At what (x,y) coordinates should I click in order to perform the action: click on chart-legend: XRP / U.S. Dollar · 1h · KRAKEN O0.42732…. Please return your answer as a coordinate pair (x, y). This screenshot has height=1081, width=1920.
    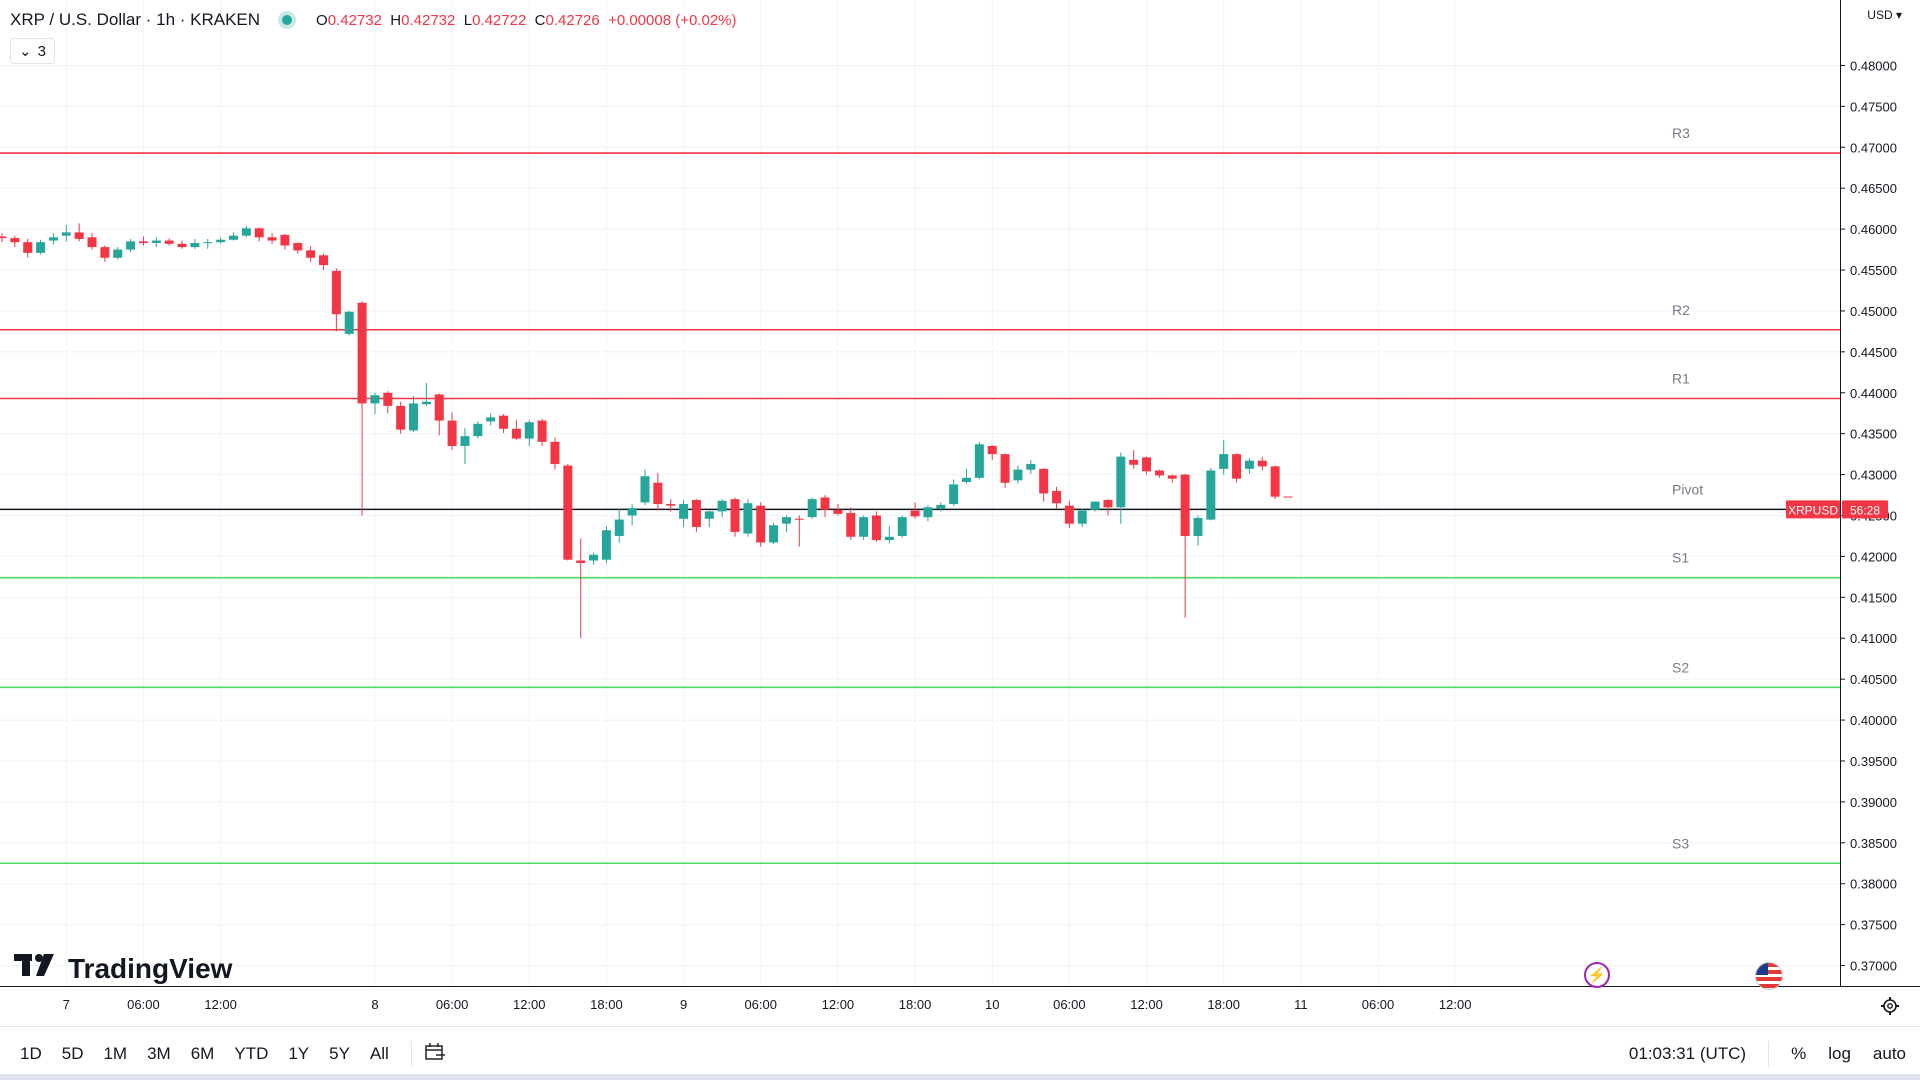
    Looking at the image, I should click on (373, 20).